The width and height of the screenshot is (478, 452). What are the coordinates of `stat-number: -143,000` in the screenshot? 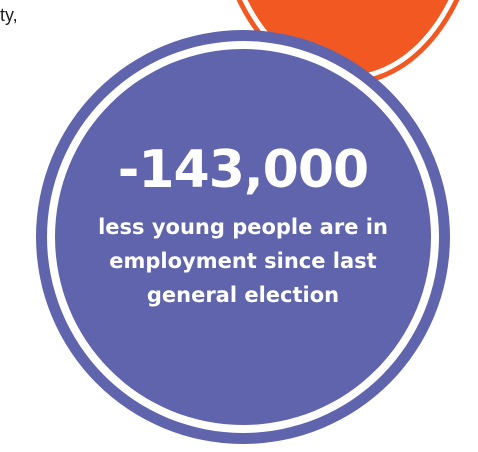 It's located at (243, 170).